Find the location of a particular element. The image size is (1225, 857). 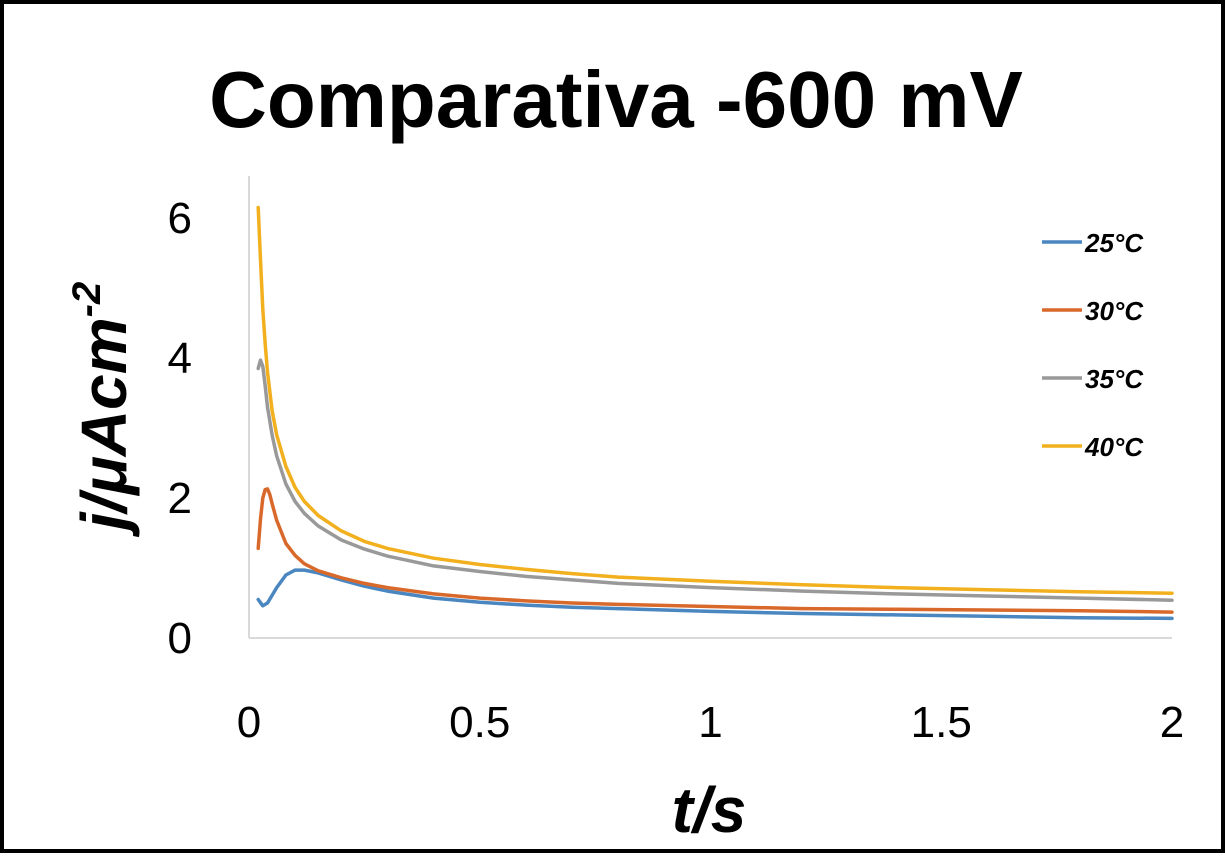

legend-item: 30°C is located at coordinates (1093, 311).